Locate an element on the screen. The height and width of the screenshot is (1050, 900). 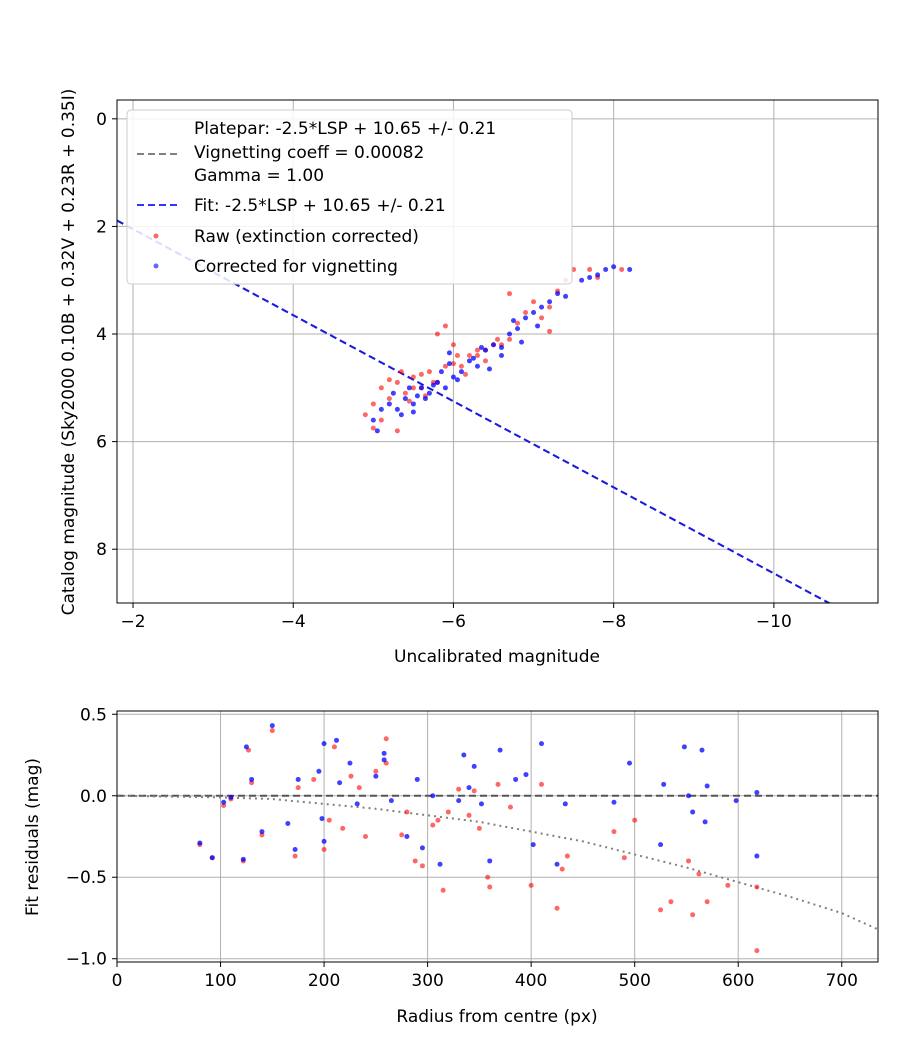
calibration-y-tick-label: 0 is located at coordinates (101, 120).